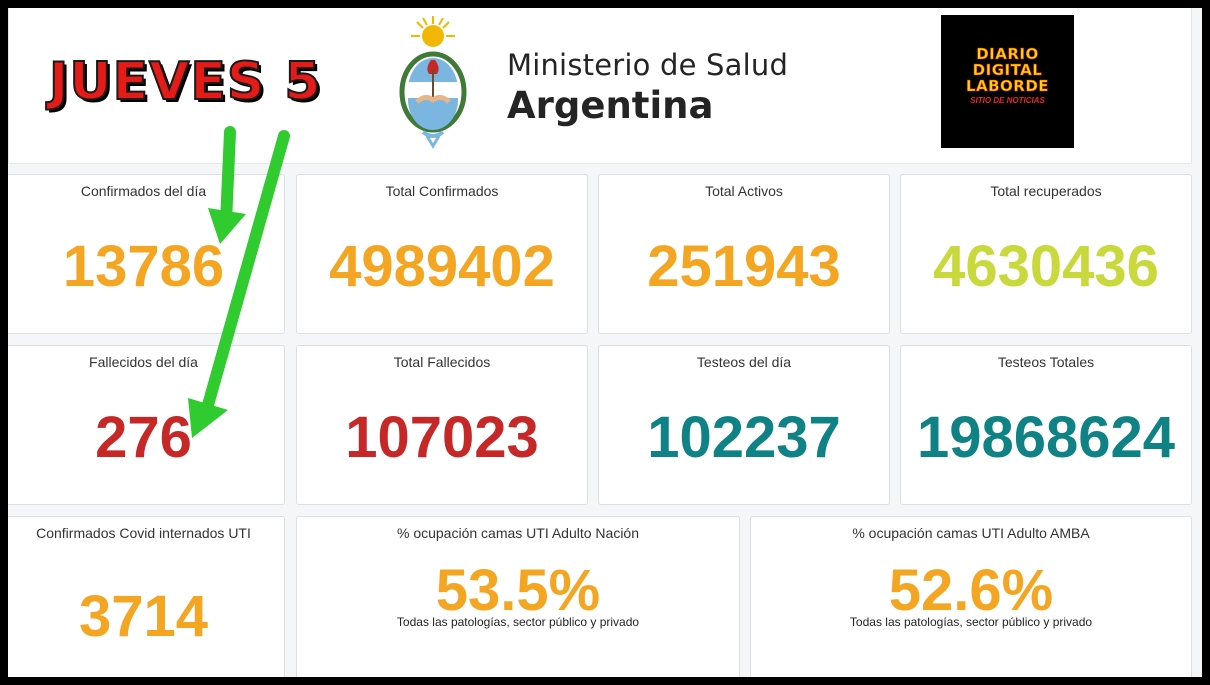  I want to click on card-value: 13786, so click(143, 266).